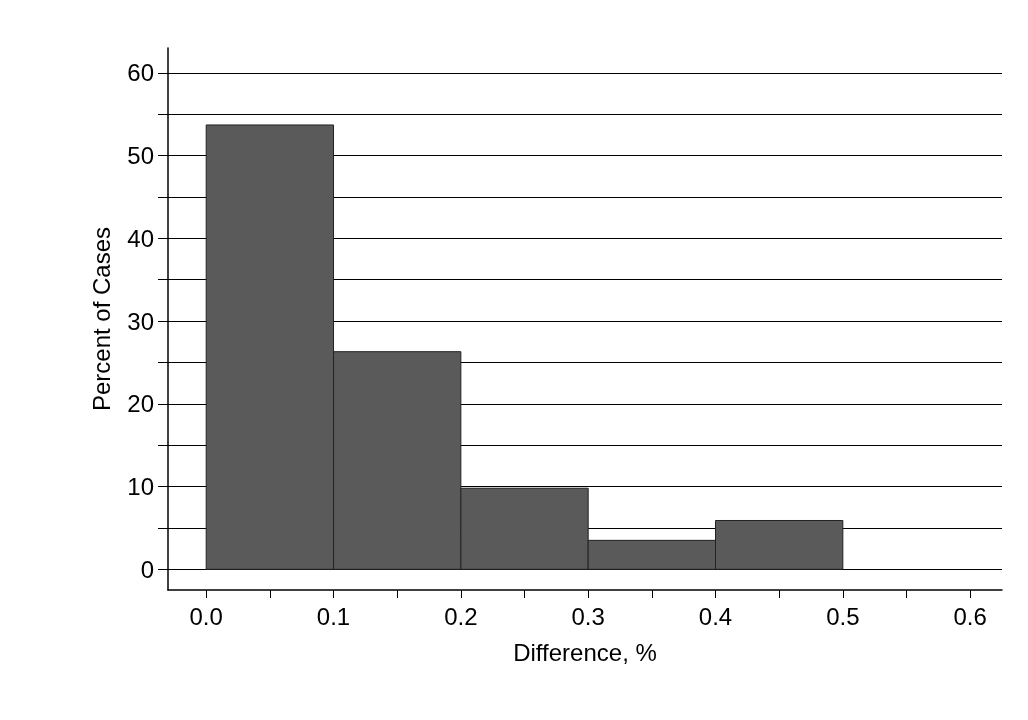 Image resolution: width=1028 pixels, height=720 pixels. What do you see at coordinates (140, 404) in the screenshot?
I see `y-tick-label: 20` at bounding box center [140, 404].